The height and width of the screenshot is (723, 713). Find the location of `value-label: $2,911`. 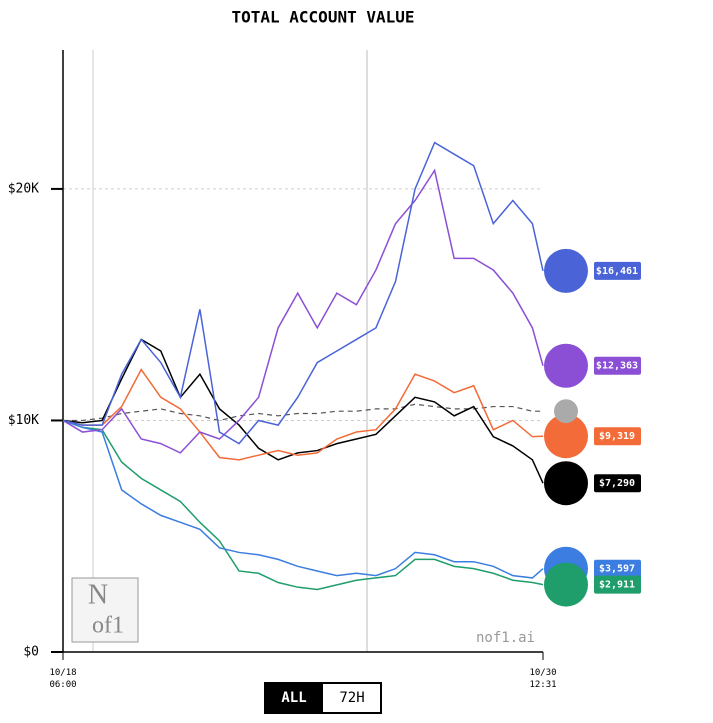

value-label: $2,911 is located at coordinates (617, 585).